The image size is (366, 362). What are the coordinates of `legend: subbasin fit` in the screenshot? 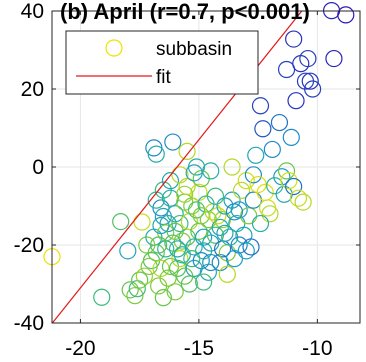 It's located at (162, 62).